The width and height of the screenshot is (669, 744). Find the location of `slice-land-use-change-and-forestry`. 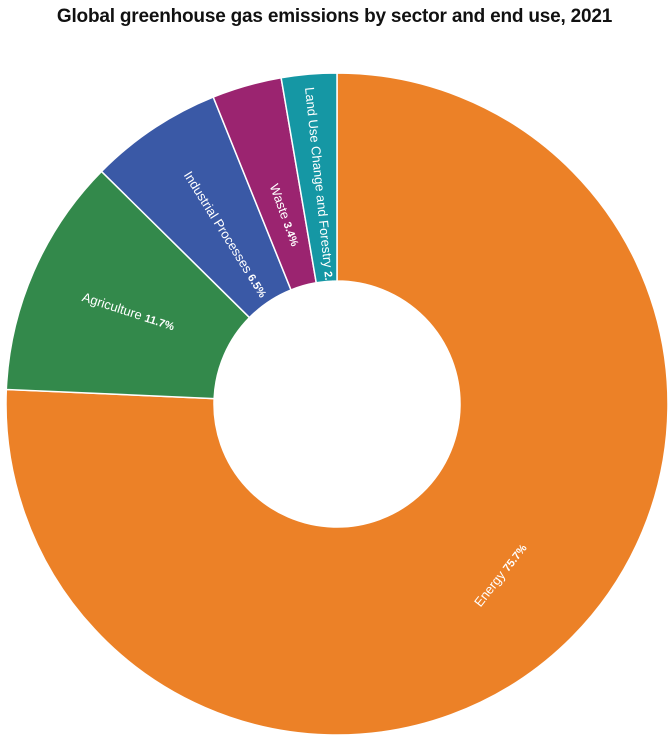

slice-land-use-change-and-forestry is located at coordinates (309, 178).